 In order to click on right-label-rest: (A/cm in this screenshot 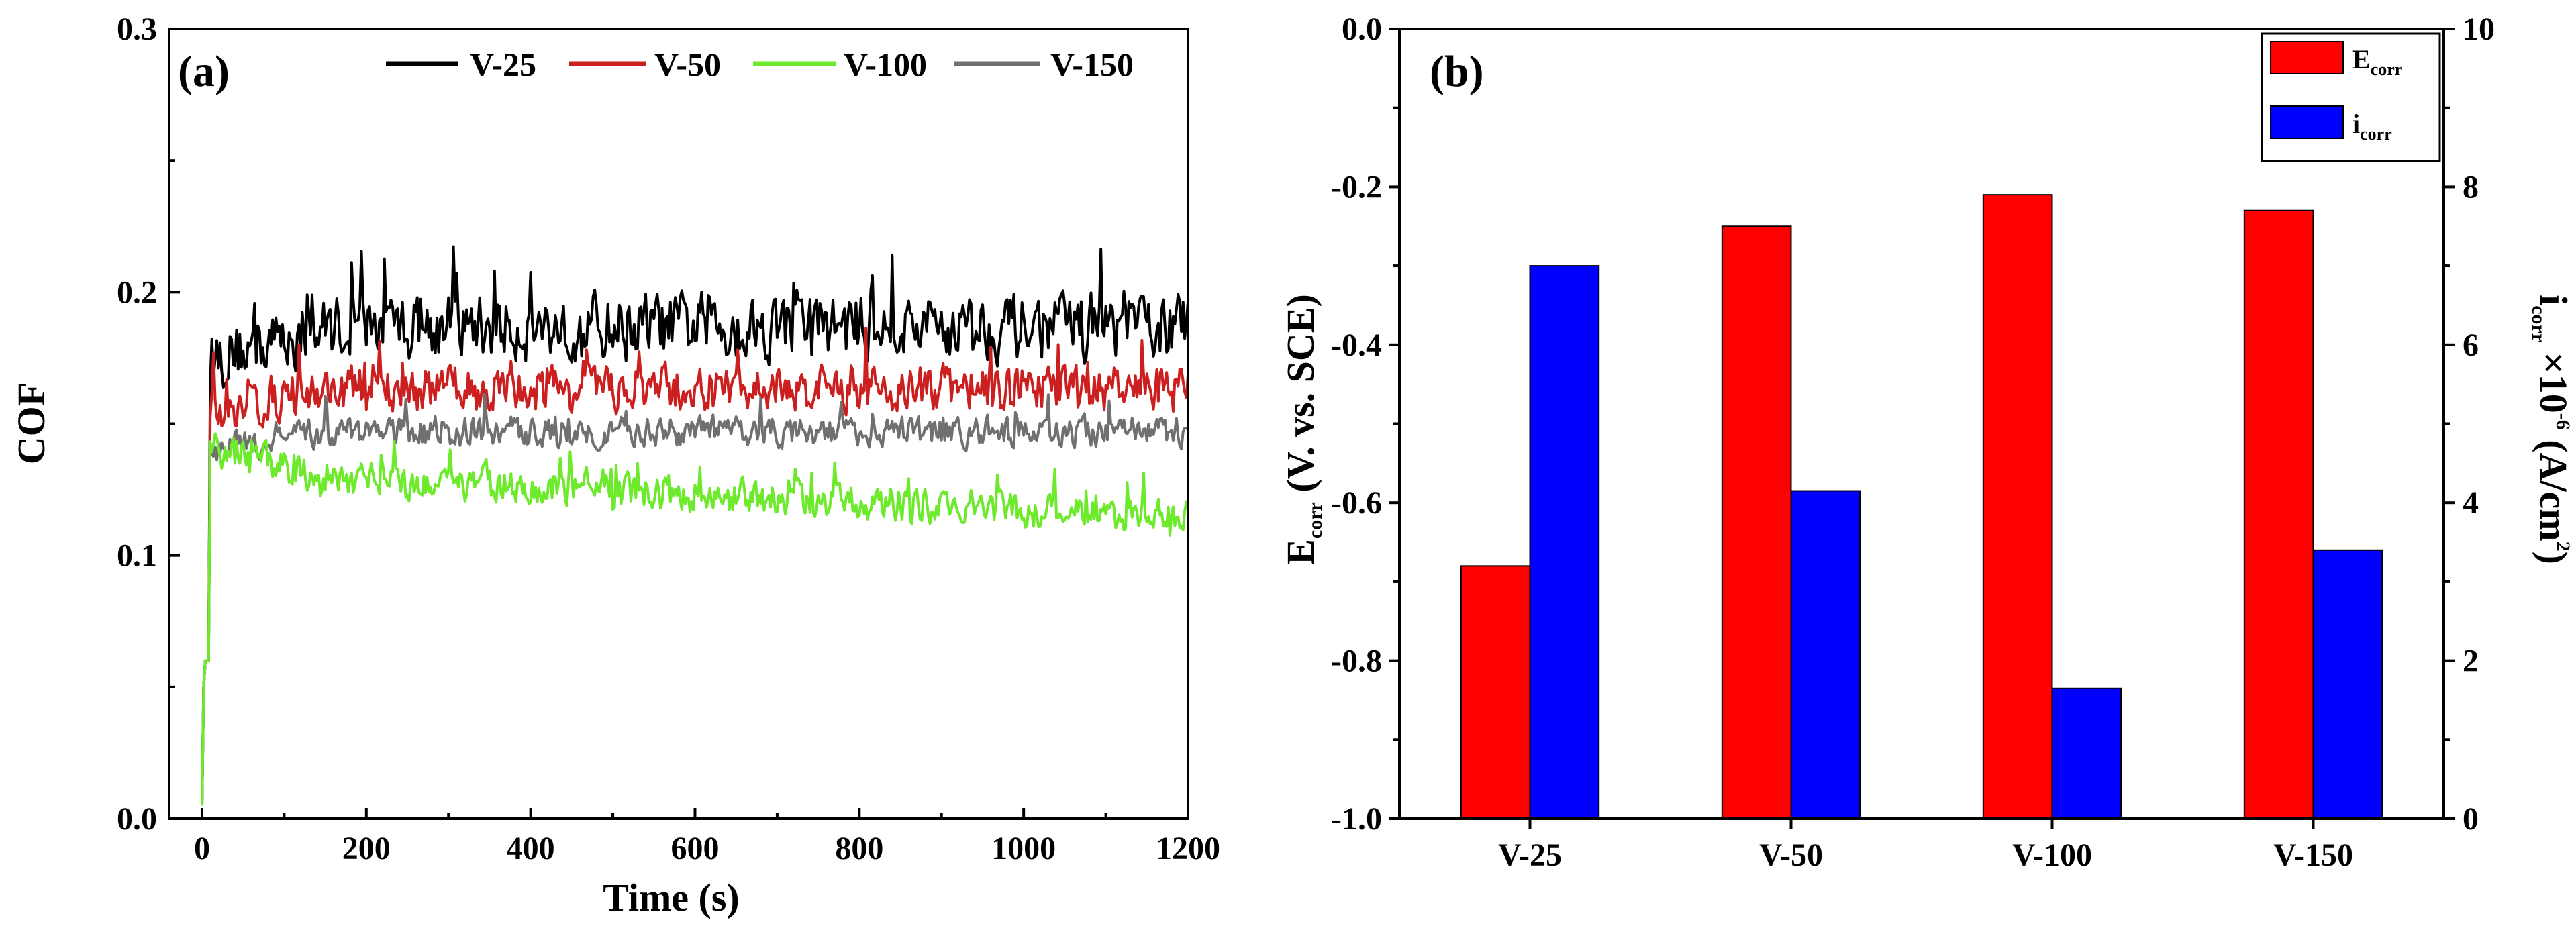, I will do `click(2553, 486)`.